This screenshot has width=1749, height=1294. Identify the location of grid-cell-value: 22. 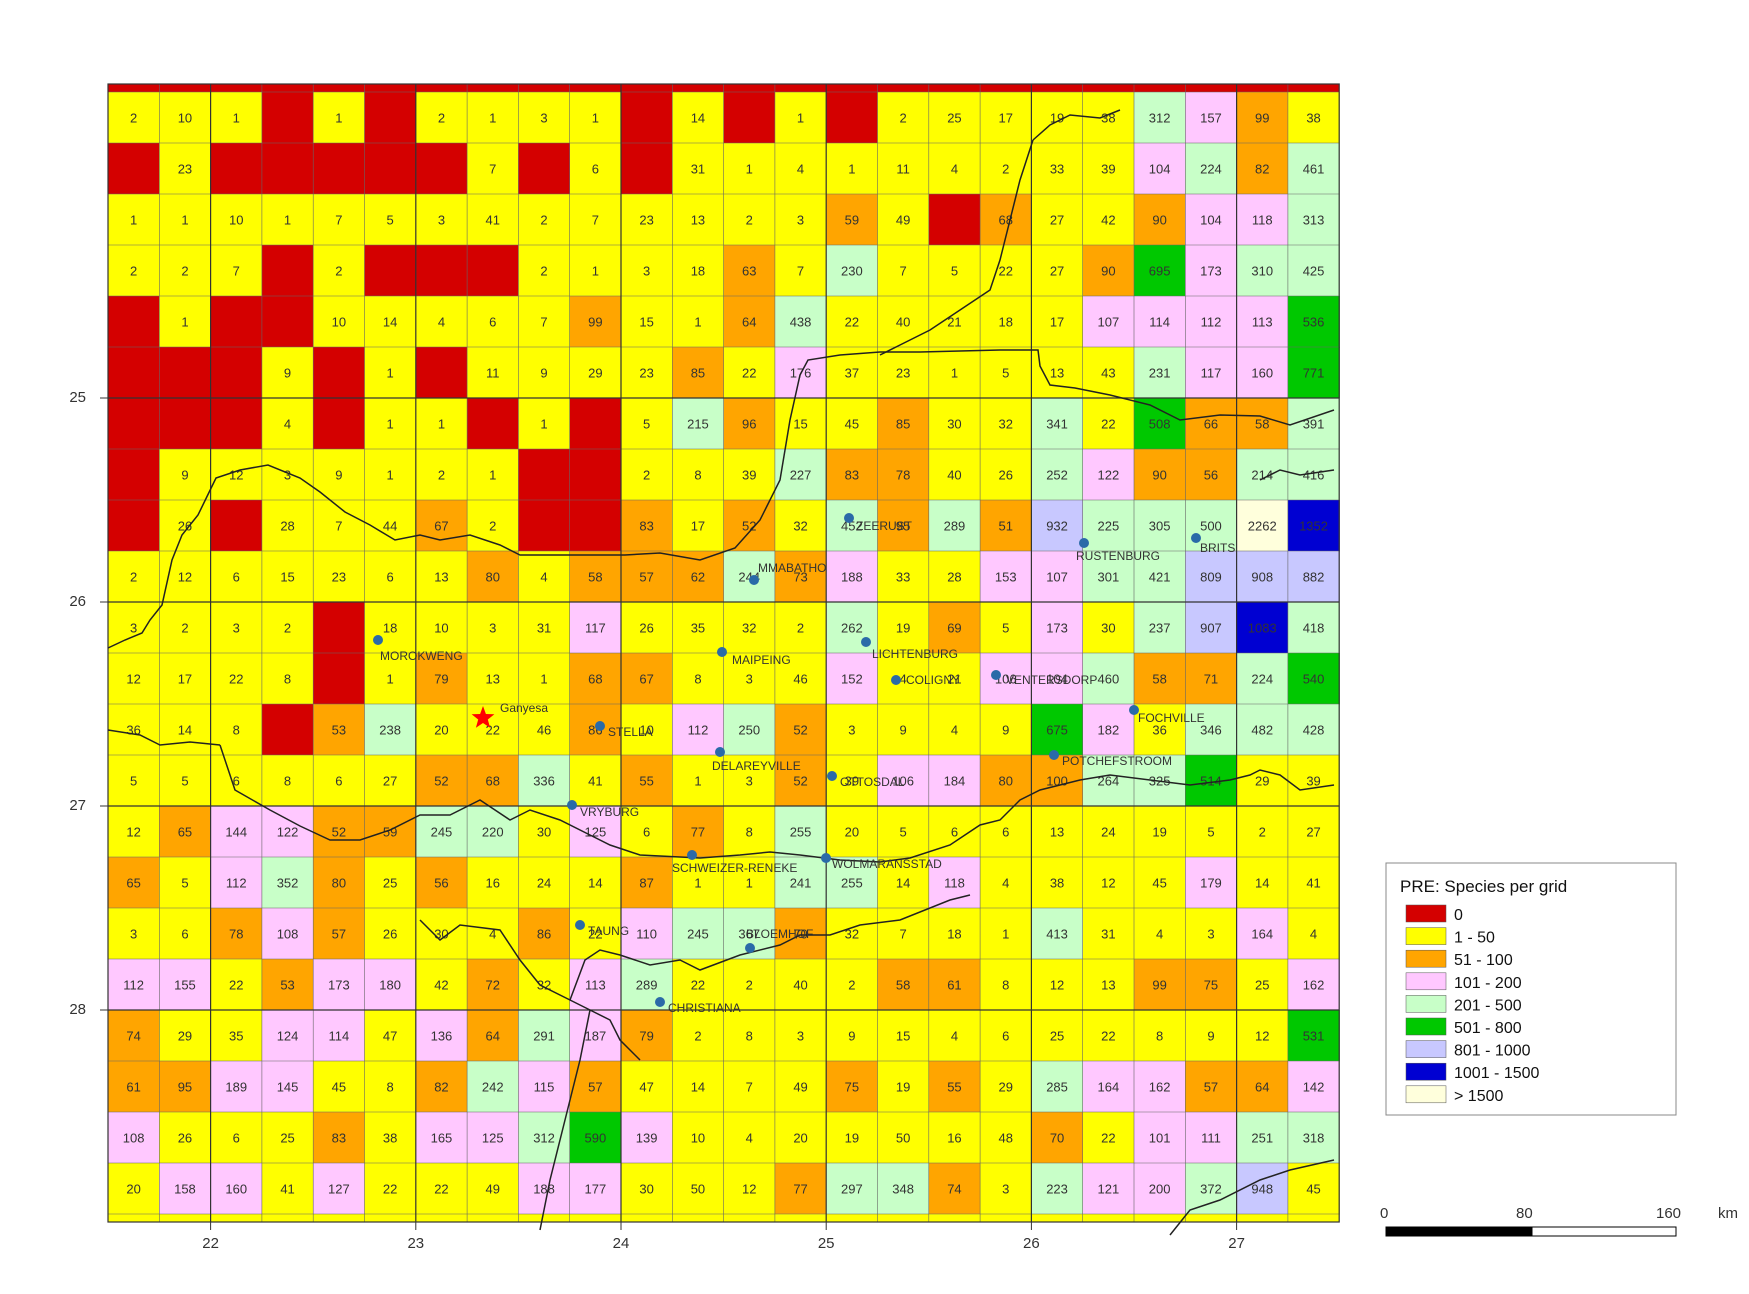
(1108, 424).